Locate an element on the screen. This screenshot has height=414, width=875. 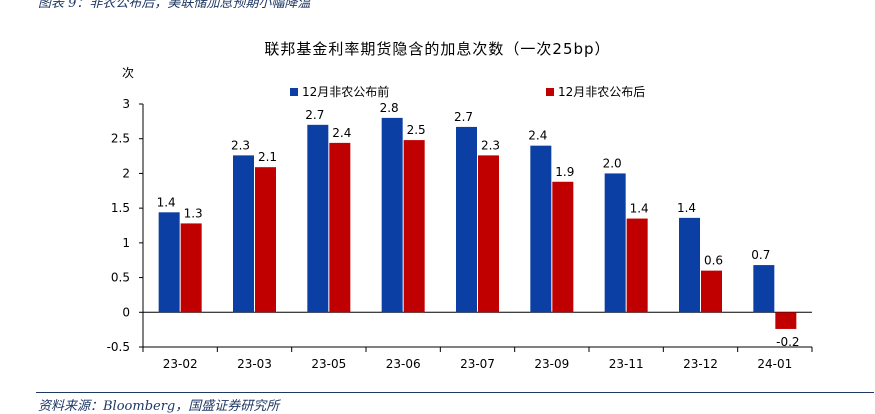
x-tick-label: 23-05 is located at coordinates (328, 364).